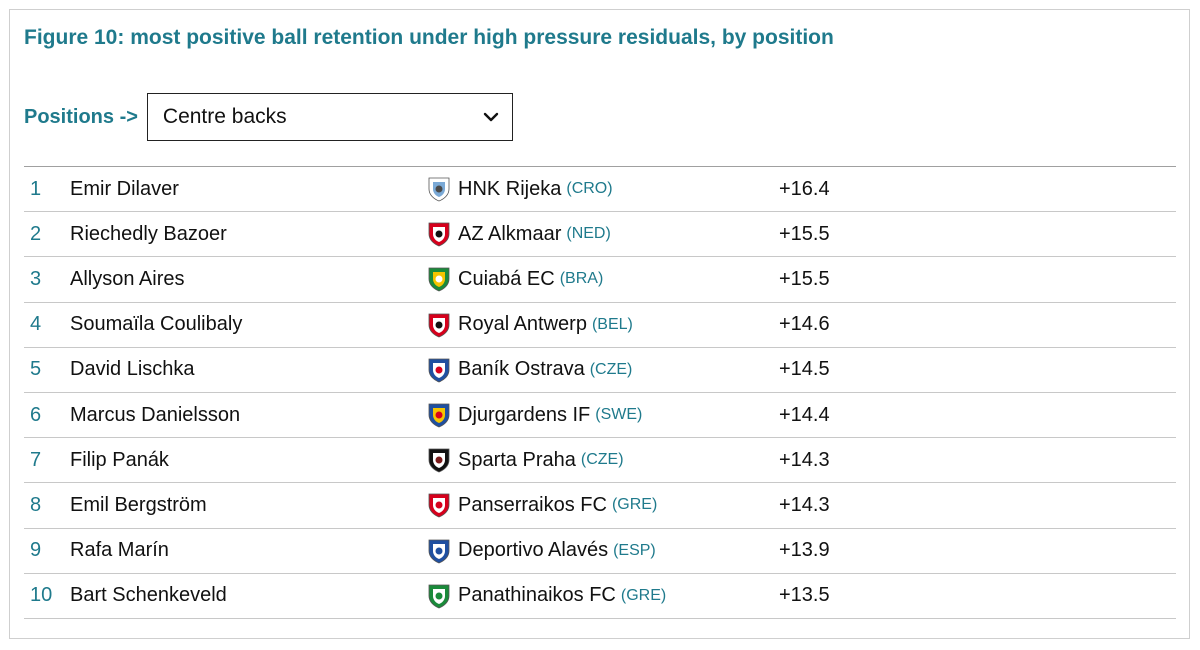 This screenshot has height=650, width=1200. What do you see at coordinates (439, 551) in the screenshot?
I see `deportivo-alaves-crest-icon` at bounding box center [439, 551].